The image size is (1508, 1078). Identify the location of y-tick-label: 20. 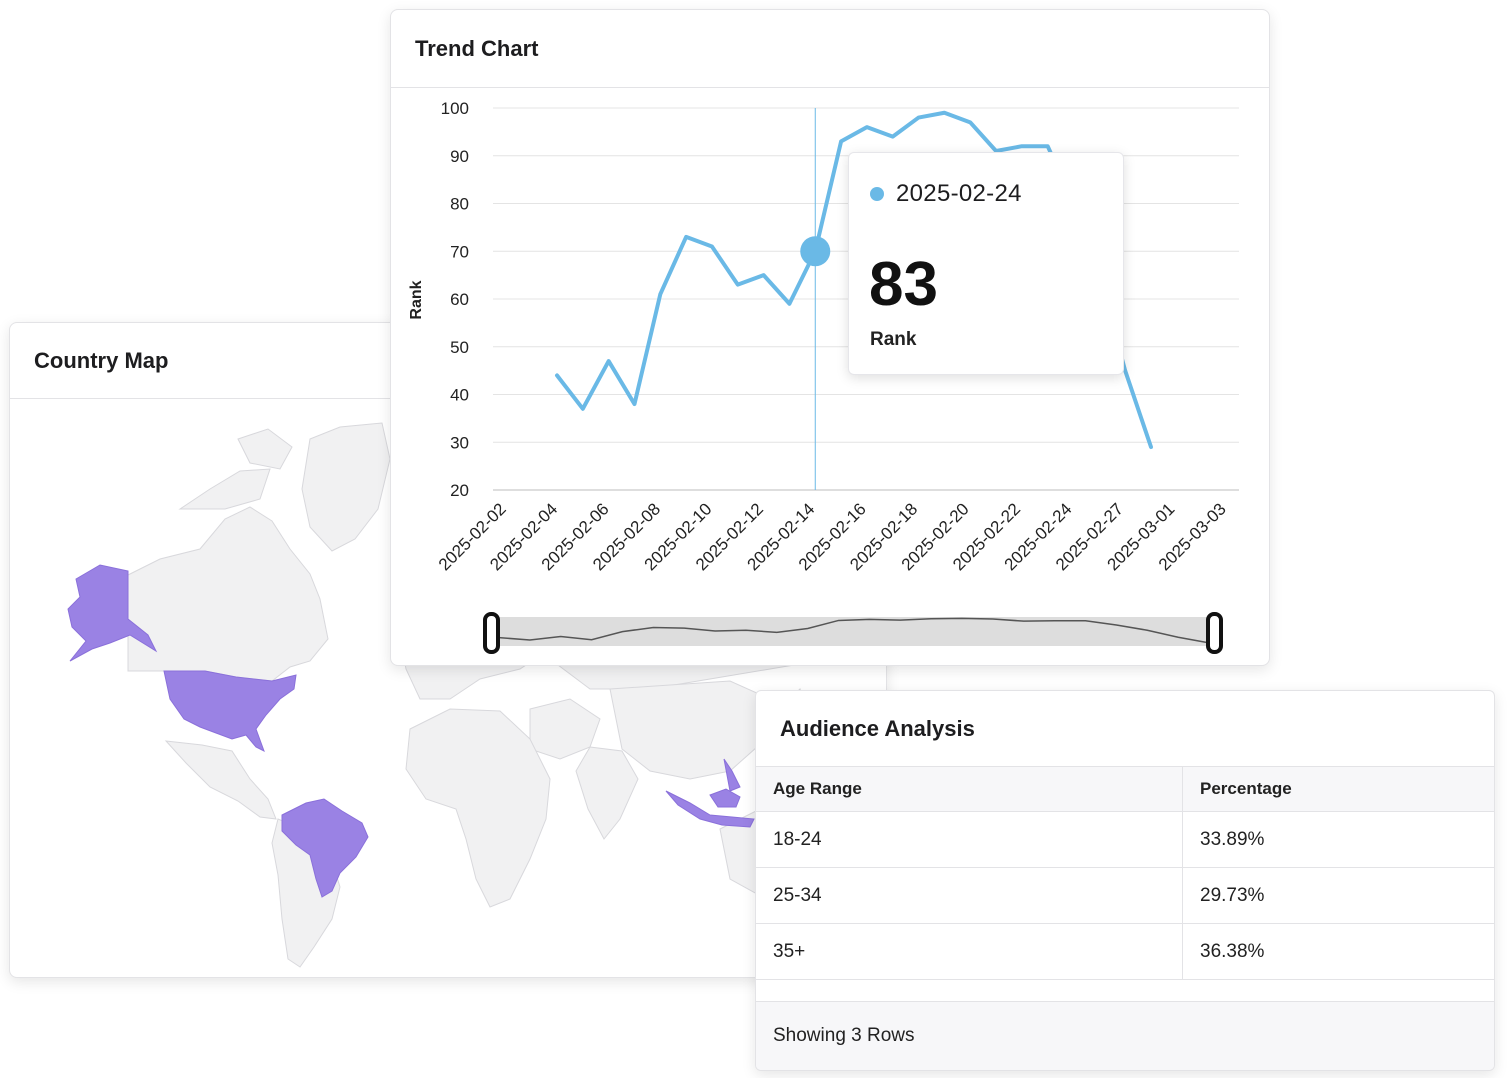
(459, 490).